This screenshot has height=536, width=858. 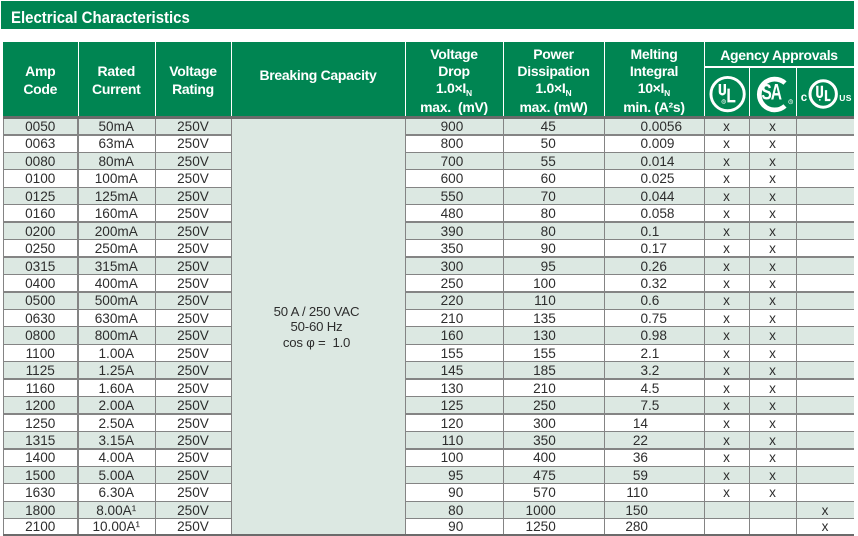 I want to click on svg-text: US, so click(x=845, y=98).